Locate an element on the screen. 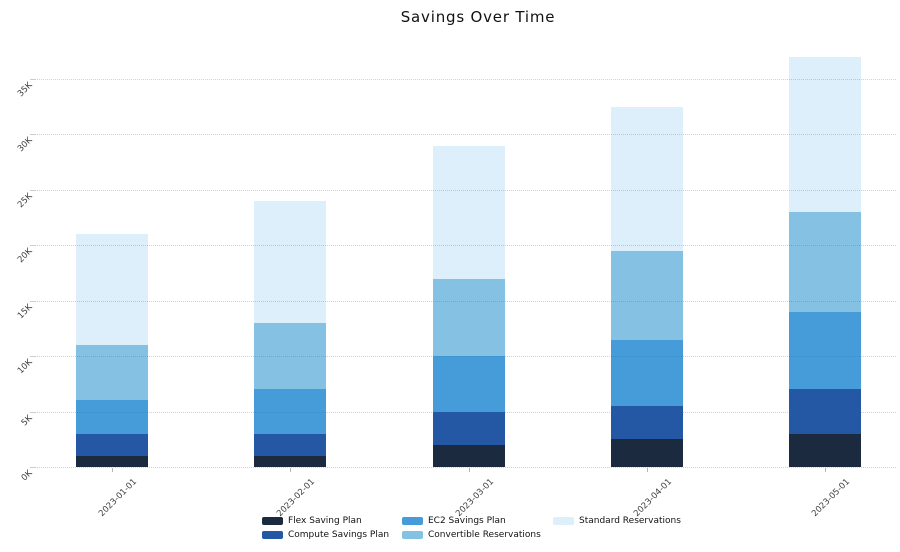 The height and width of the screenshot is (552, 900). x-axis-tick-label: 2023-04-01 is located at coordinates (652, 498).